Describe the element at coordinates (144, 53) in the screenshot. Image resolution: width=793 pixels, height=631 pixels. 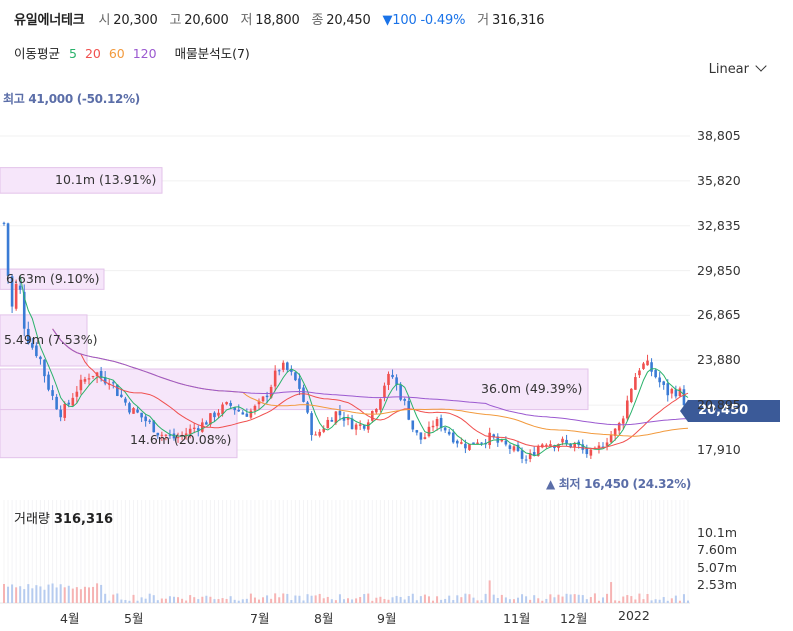
I see `ma-120: 120` at that location.